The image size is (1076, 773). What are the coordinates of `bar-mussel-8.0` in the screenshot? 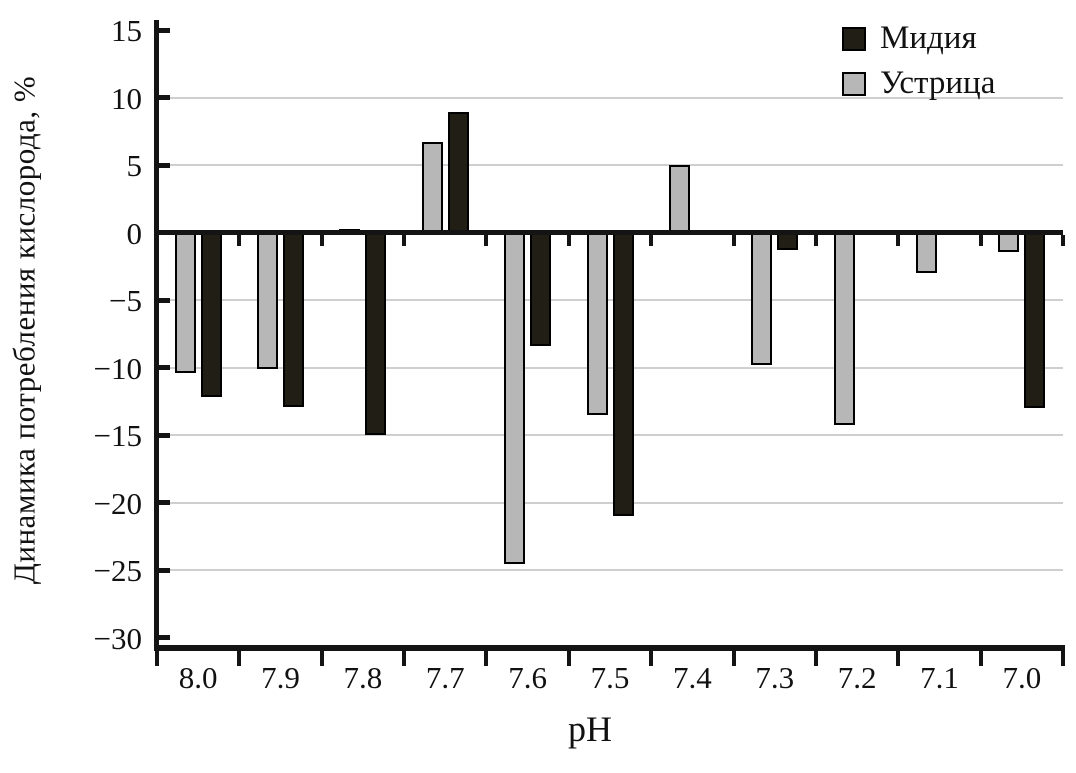 It's located at (211, 315).